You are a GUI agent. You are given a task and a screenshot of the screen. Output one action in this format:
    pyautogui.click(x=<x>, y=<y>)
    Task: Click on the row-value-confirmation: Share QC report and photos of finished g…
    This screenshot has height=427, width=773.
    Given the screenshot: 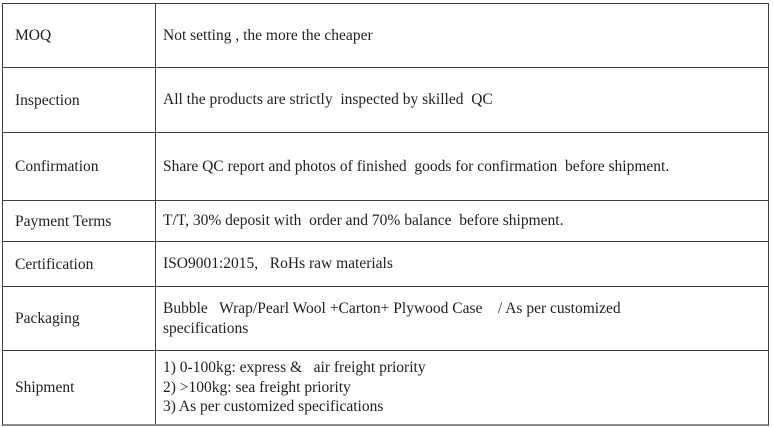 What is the action you would take?
    pyautogui.click(x=462, y=166)
    